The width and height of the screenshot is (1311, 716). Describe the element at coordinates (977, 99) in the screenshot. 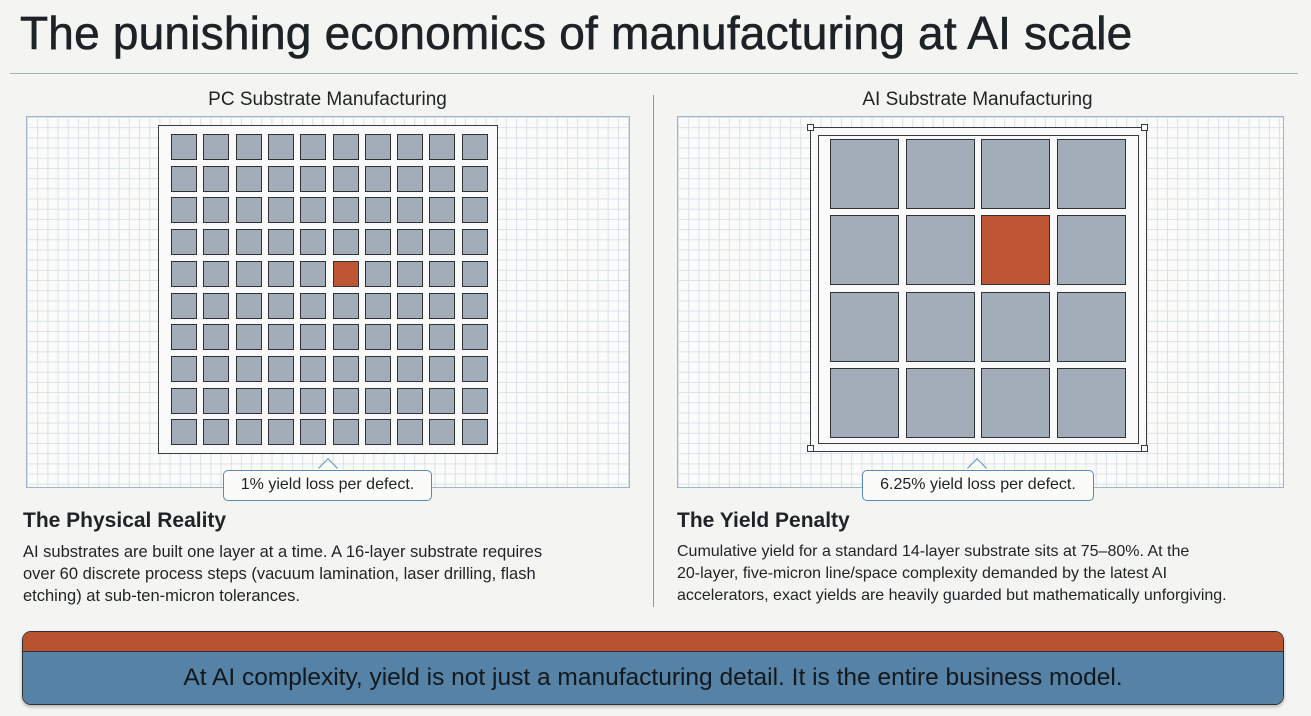

I see `ai-substrate-title: AI Substrate Manufacturing` at that location.